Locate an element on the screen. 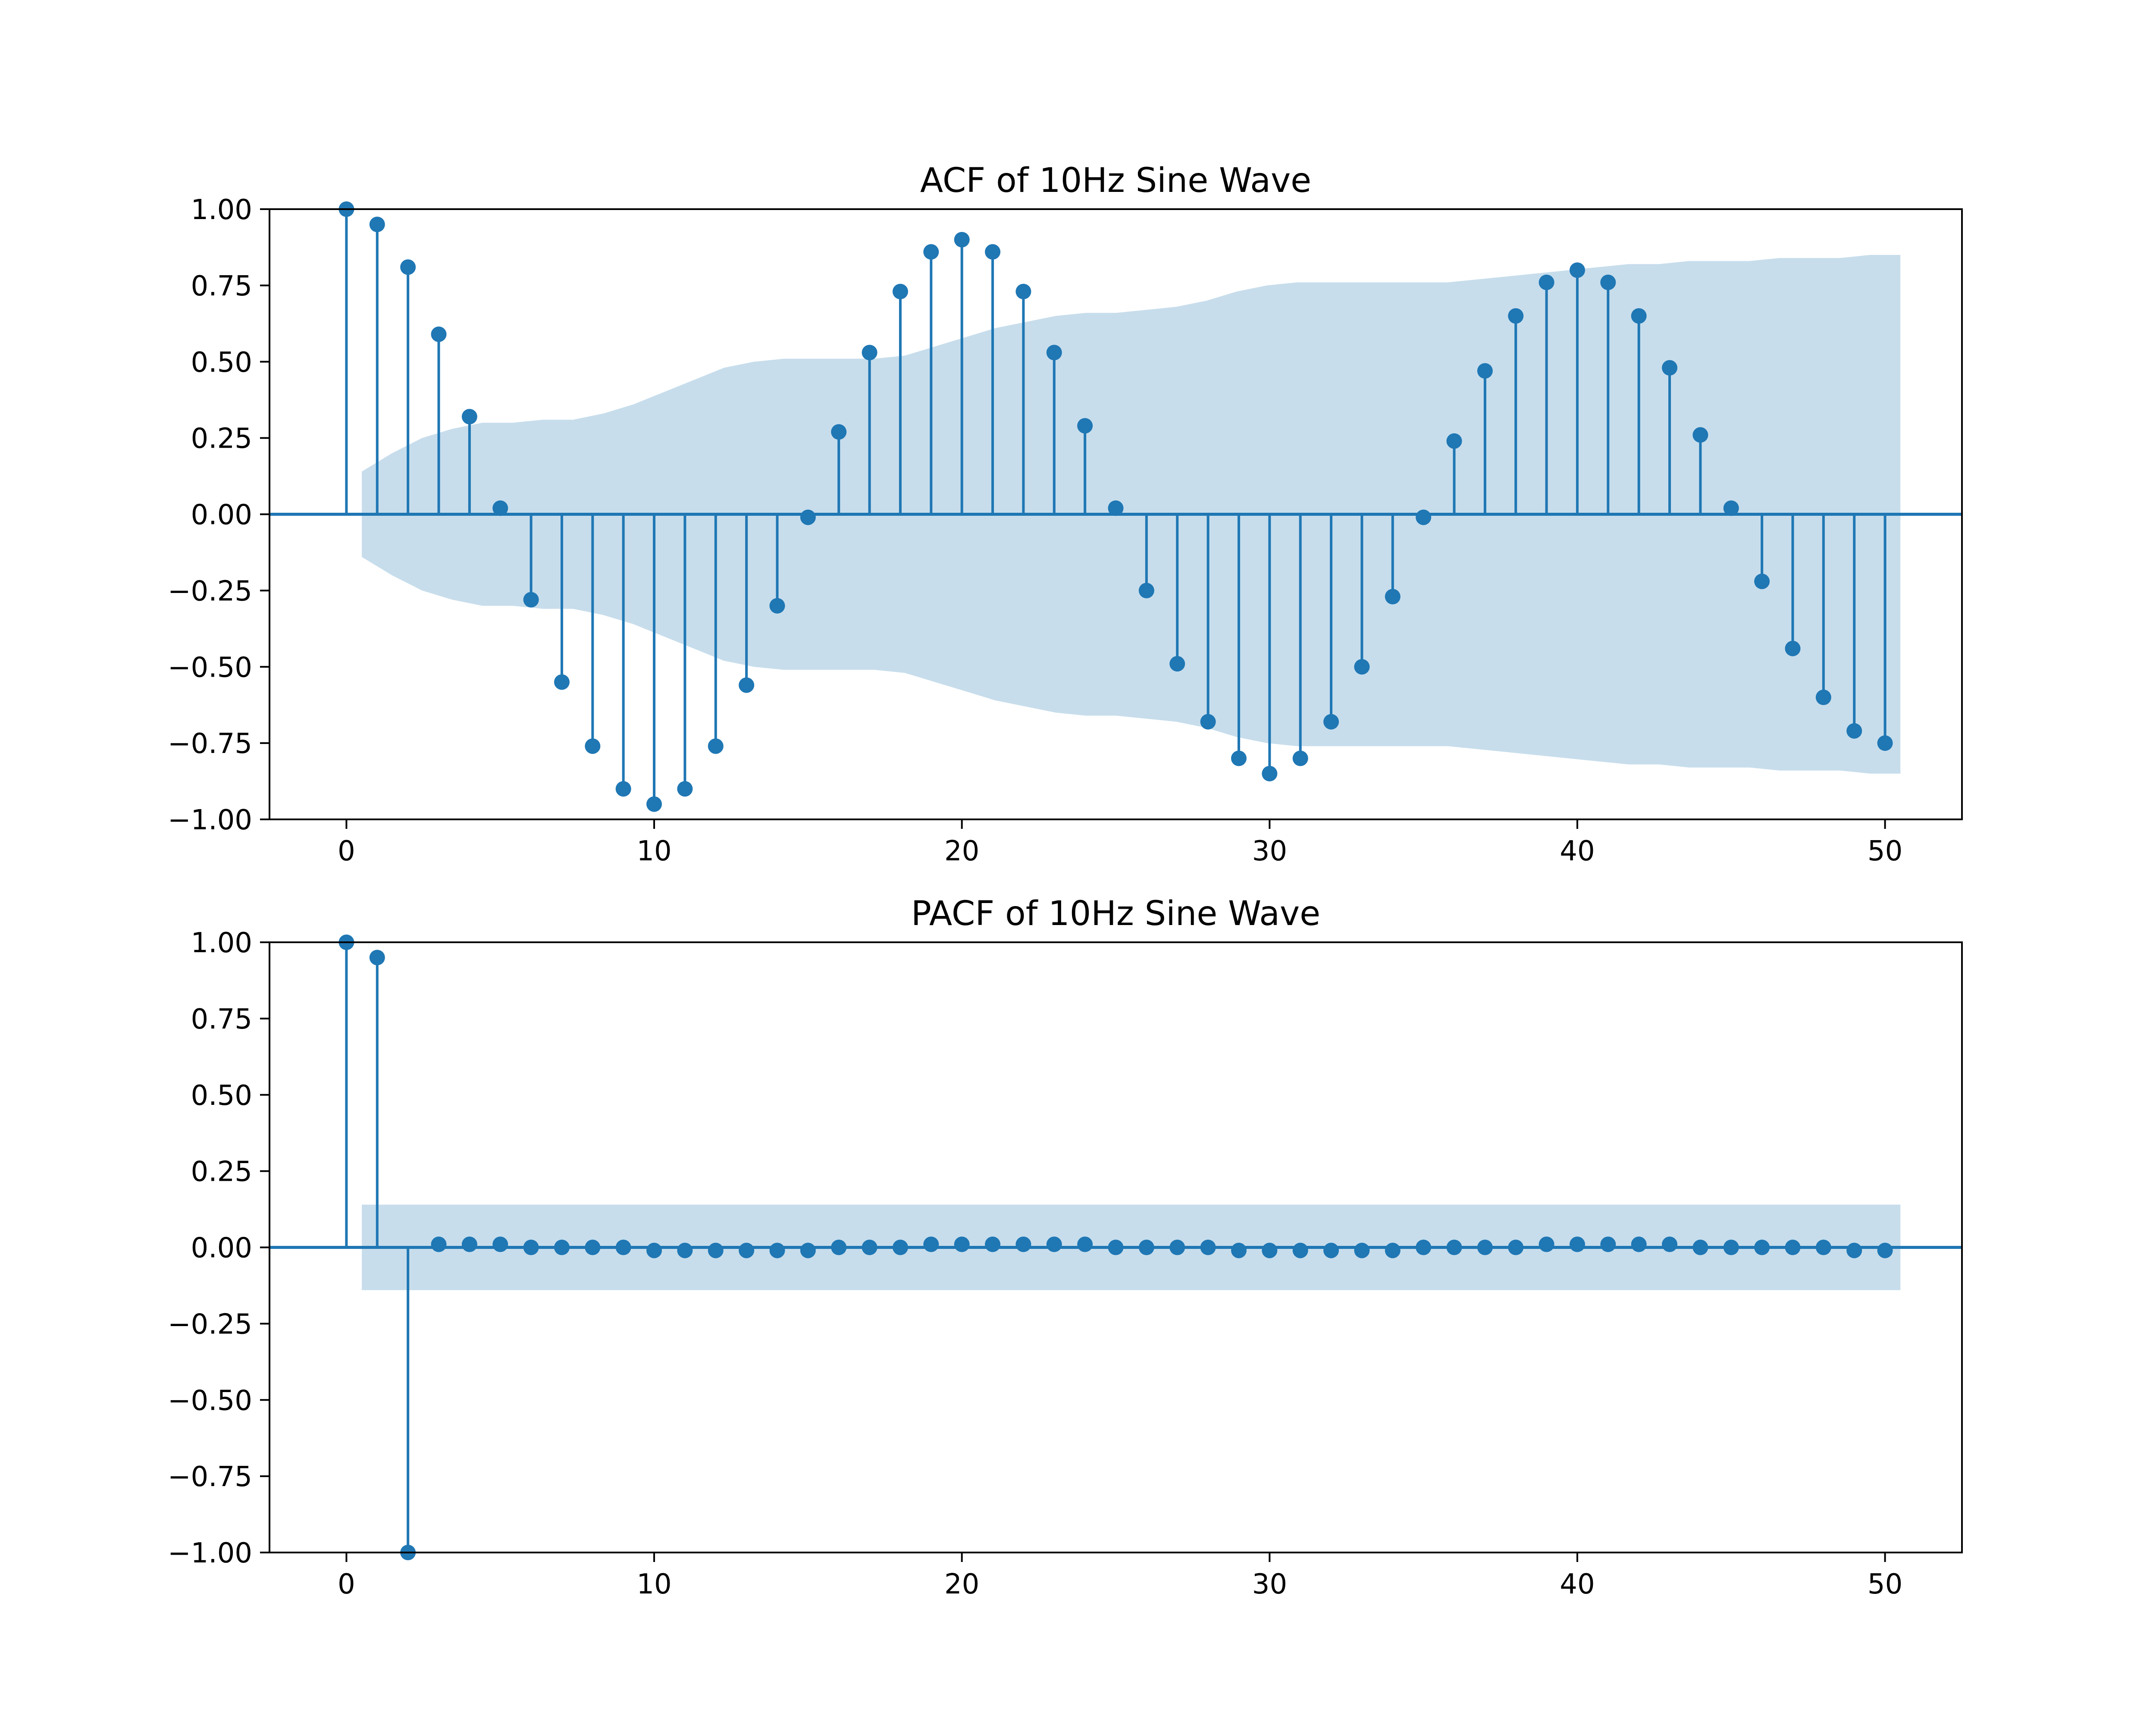  acf-xtick-label-20: 20 is located at coordinates (961, 851).